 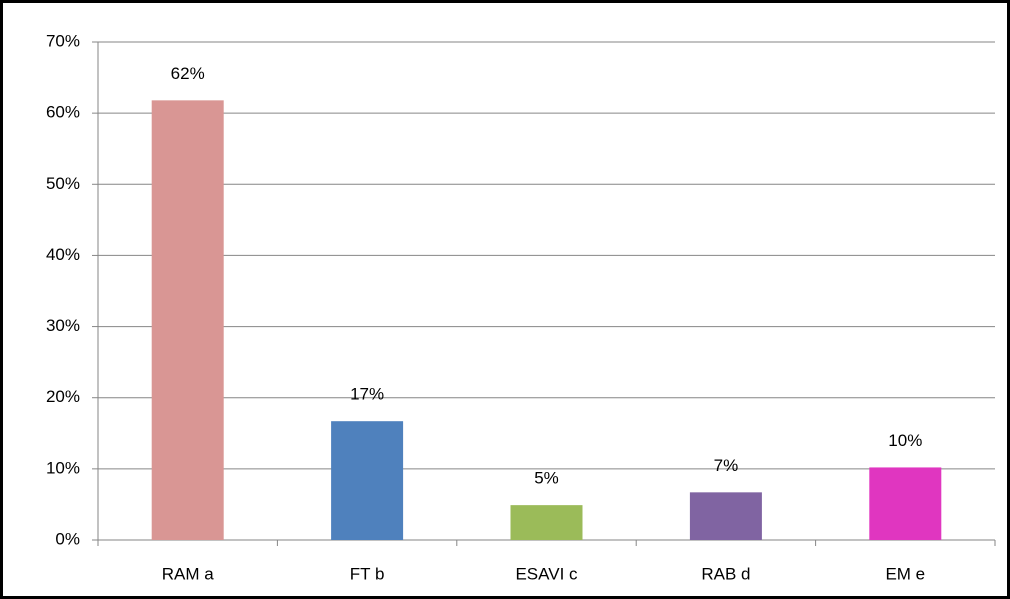 What do you see at coordinates (725, 573) in the screenshot?
I see `x-tick-label: RAB d` at bounding box center [725, 573].